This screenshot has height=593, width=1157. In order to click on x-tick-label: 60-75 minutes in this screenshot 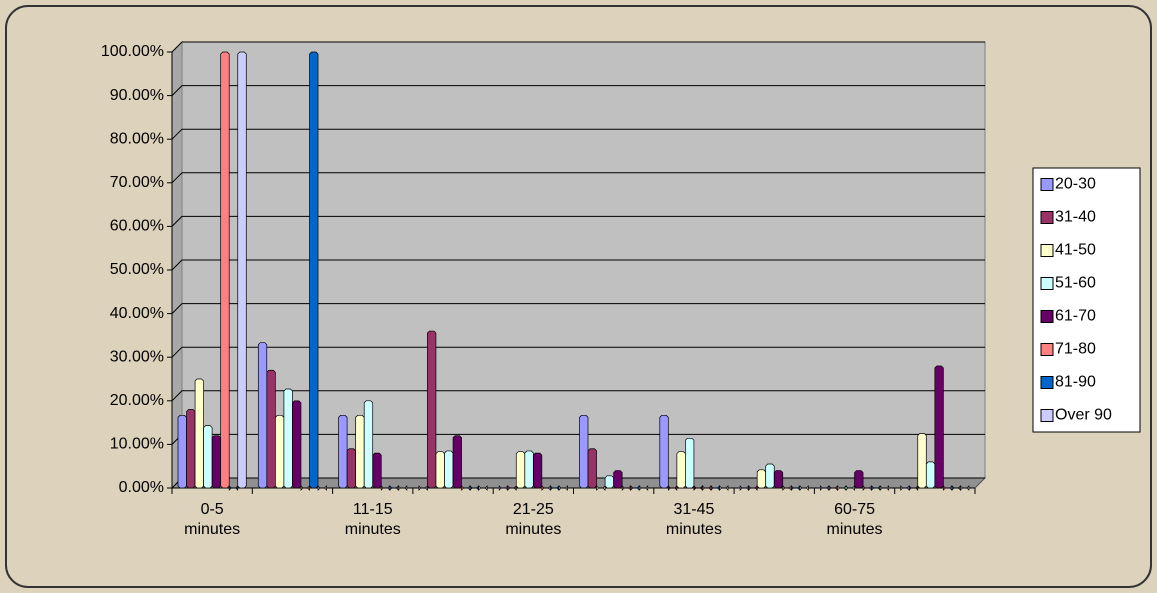, I will do `click(854, 519)`.